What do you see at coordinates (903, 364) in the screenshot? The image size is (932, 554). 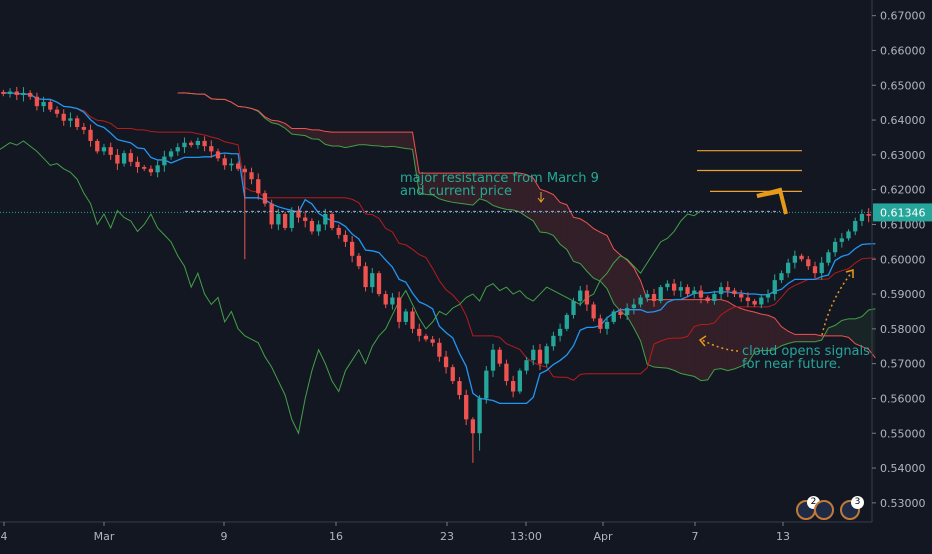 I see `price-tick-label: 0.57000` at bounding box center [903, 364].